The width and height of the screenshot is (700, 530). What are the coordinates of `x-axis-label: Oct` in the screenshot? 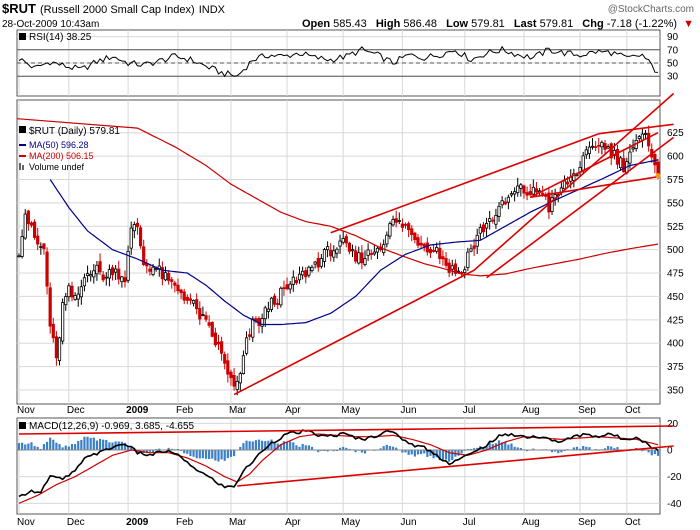 It's located at (633, 522).